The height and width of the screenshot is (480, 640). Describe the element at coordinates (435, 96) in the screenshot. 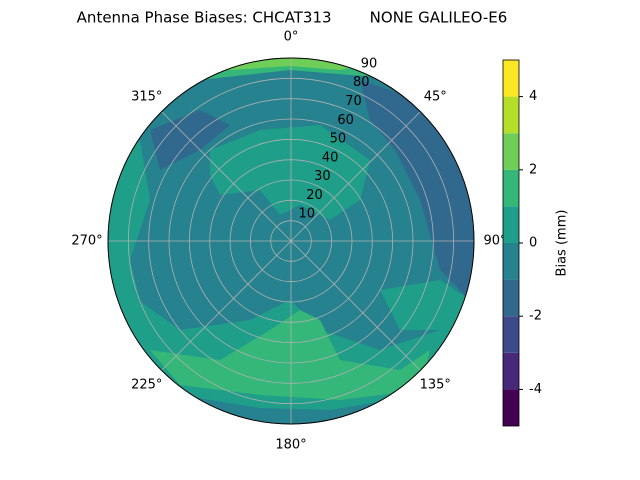

I see `angle-tick-label: 45°` at that location.